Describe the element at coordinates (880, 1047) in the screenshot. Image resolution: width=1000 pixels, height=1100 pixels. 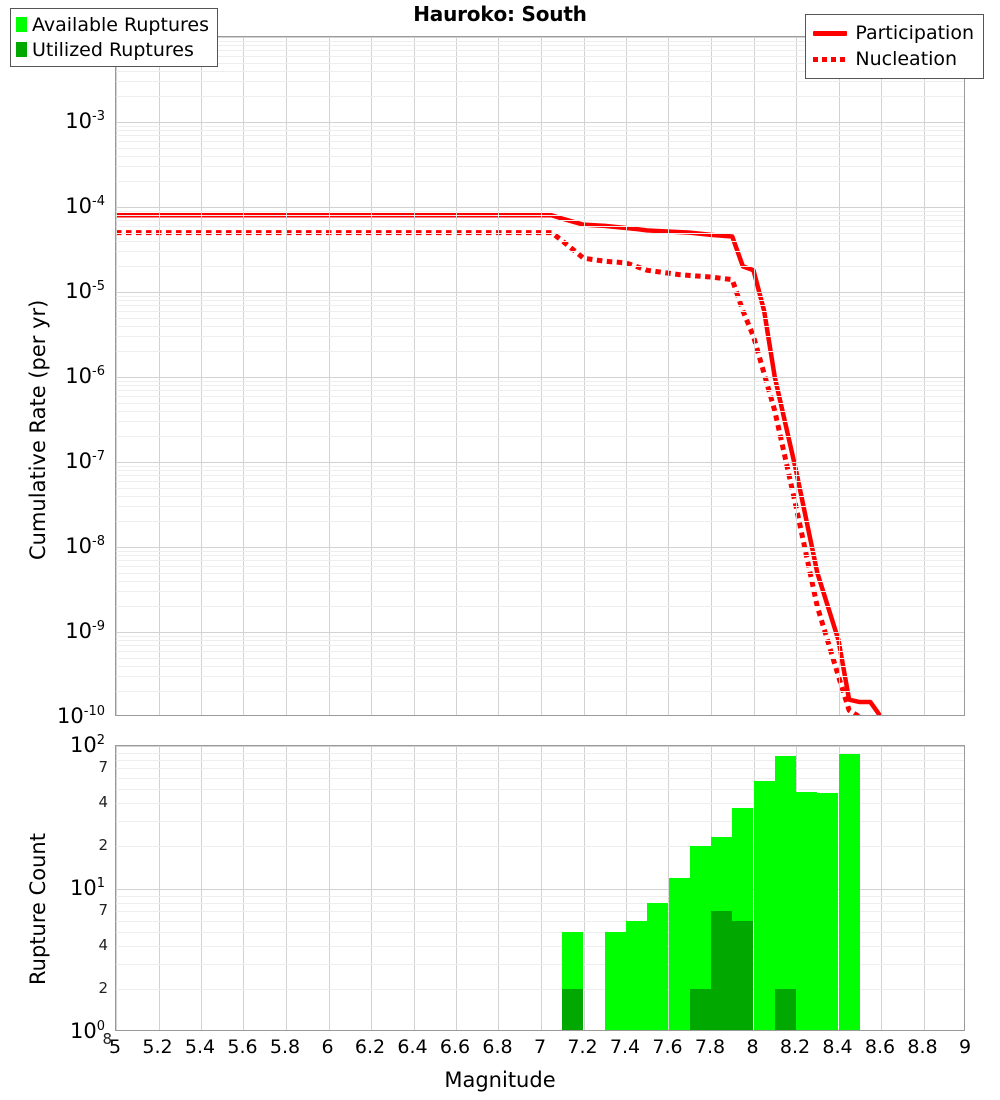
I see `x-tick-label: 8.6` at that location.